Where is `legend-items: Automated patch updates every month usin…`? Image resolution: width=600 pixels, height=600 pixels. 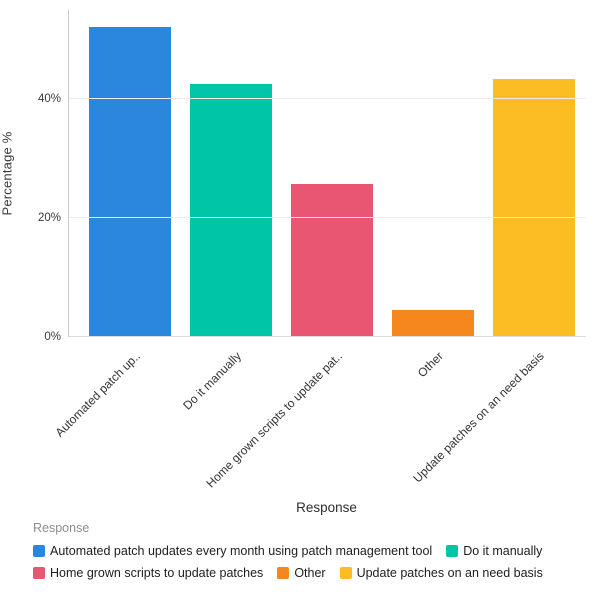
legend-items: Automated patch updates every month usin… is located at coordinates (313, 562).